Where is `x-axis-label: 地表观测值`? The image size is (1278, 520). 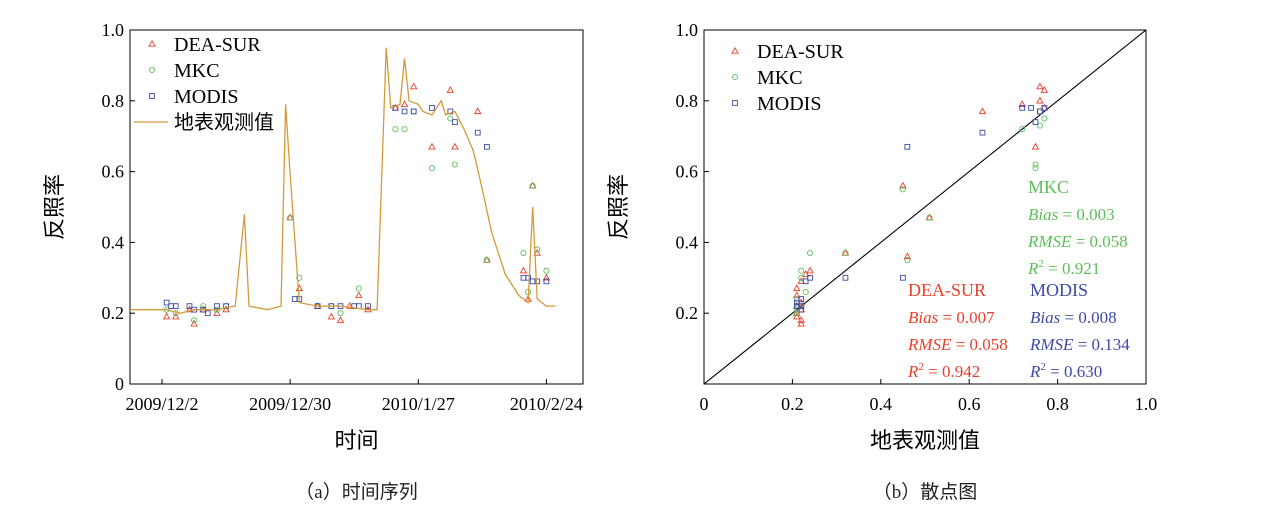 x-axis-label: 地表观测值 is located at coordinates (925, 440).